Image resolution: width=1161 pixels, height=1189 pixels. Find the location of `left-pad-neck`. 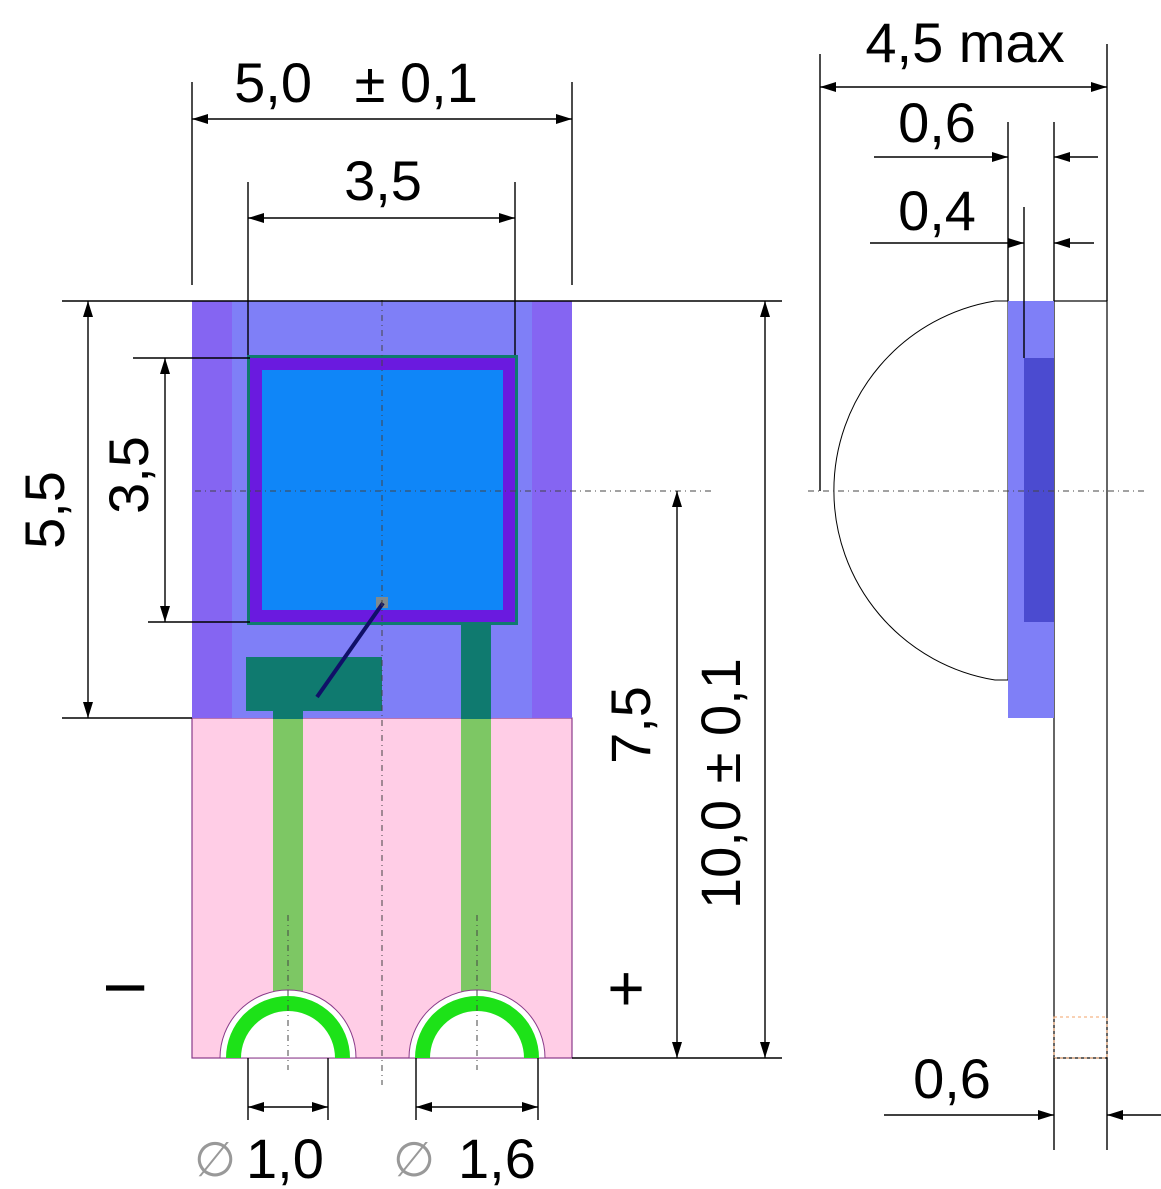

left-pad-neck is located at coordinates (288, 712).